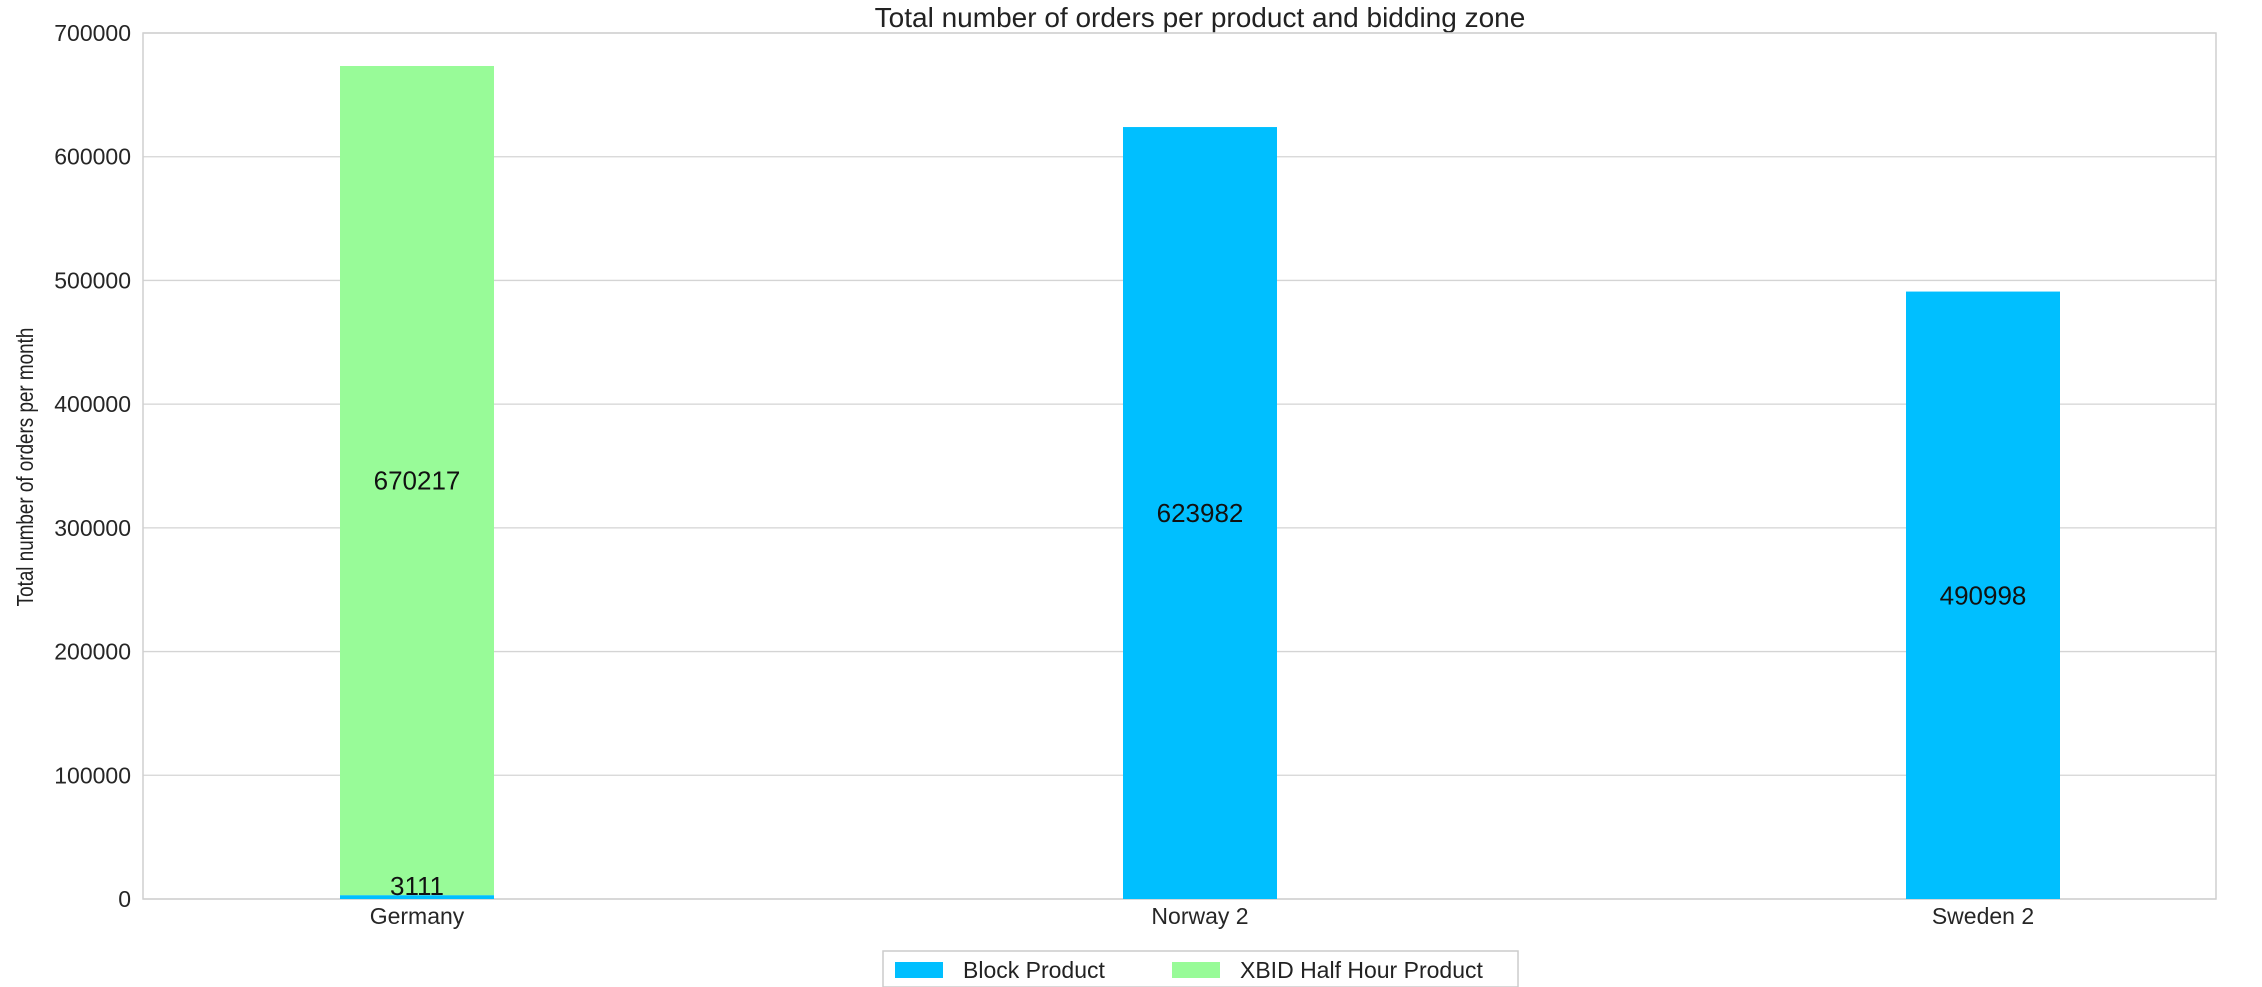 The width and height of the screenshot is (2262, 987). I want to click on data-label: 623982, so click(1200, 513).